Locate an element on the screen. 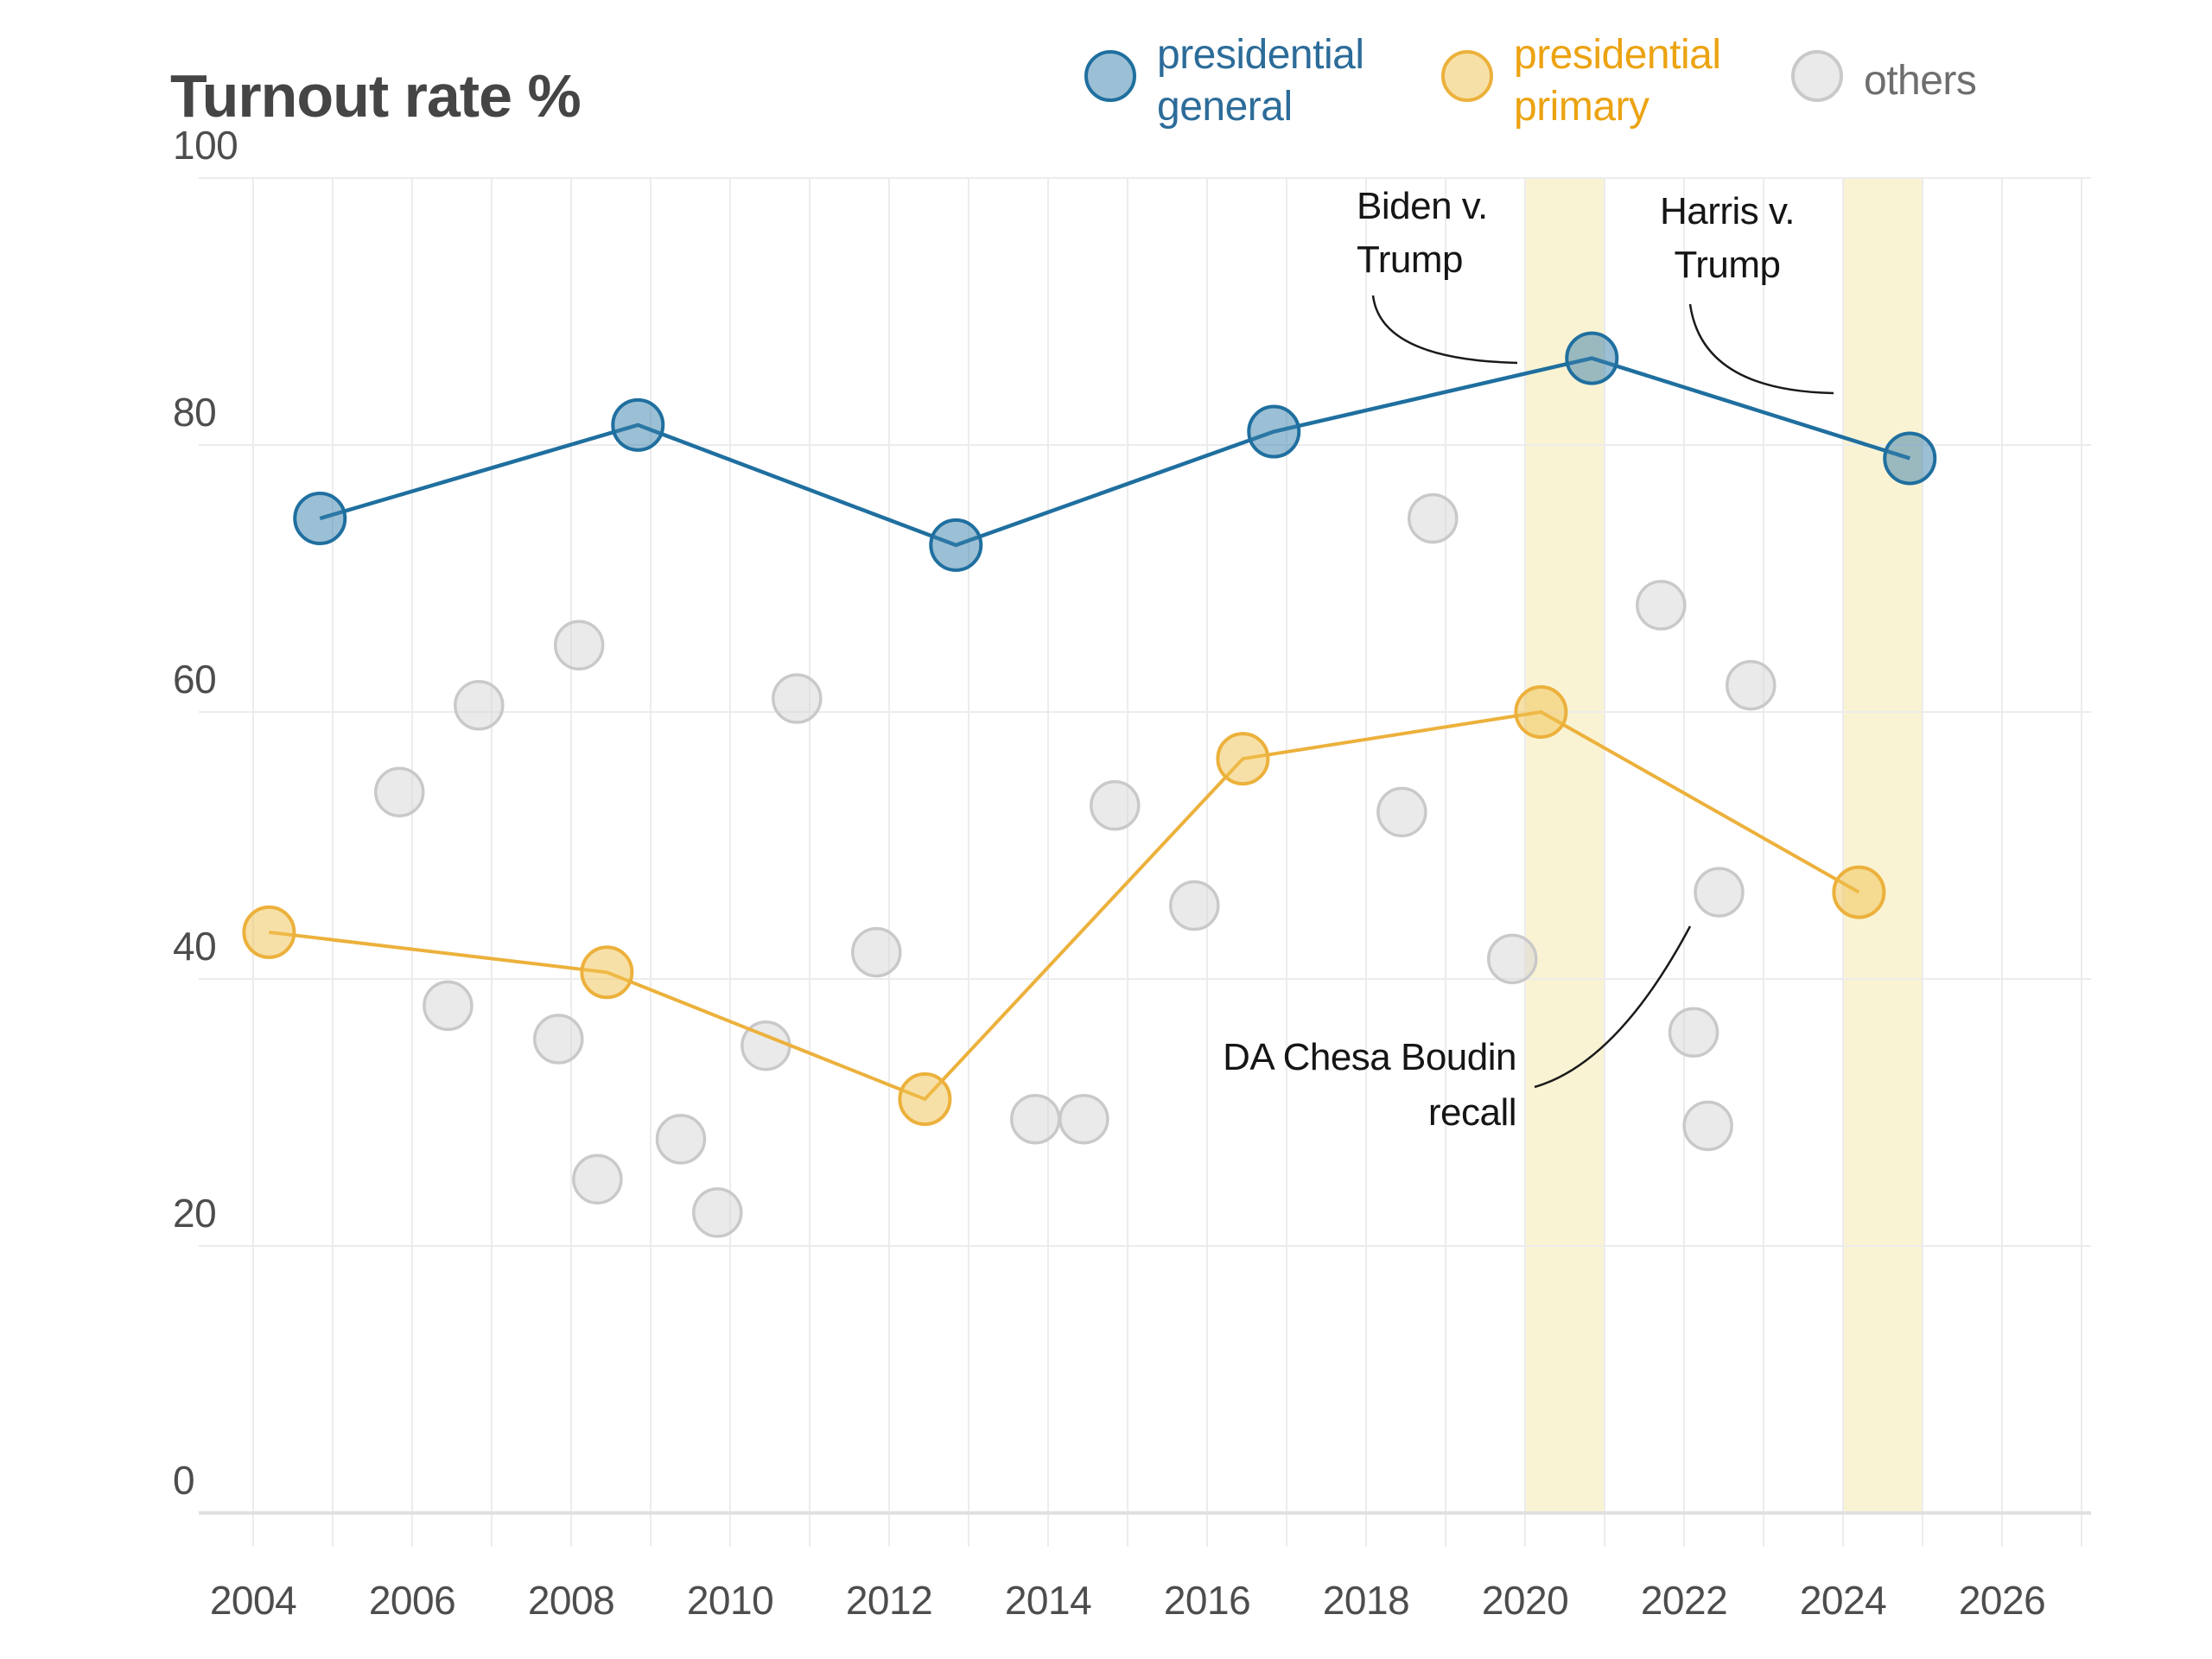 The width and height of the screenshot is (2212, 1659). x-tick-label-2020: 2020 is located at coordinates (1525, 1600).